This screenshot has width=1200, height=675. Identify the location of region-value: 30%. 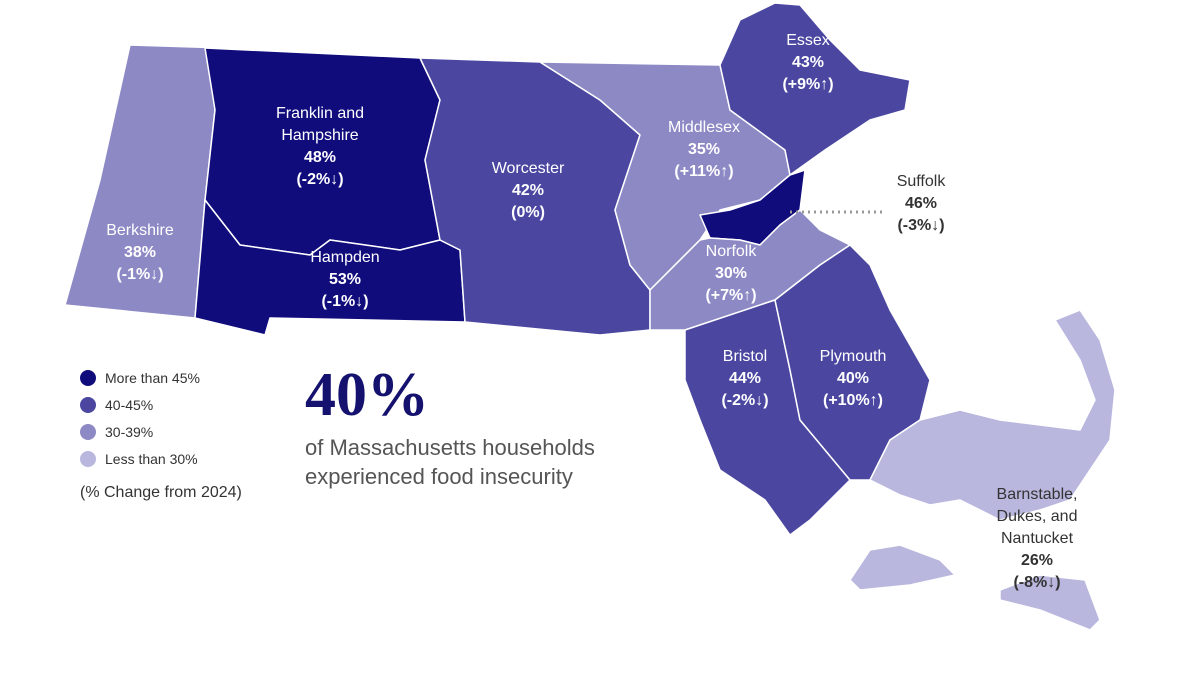
(731, 273).